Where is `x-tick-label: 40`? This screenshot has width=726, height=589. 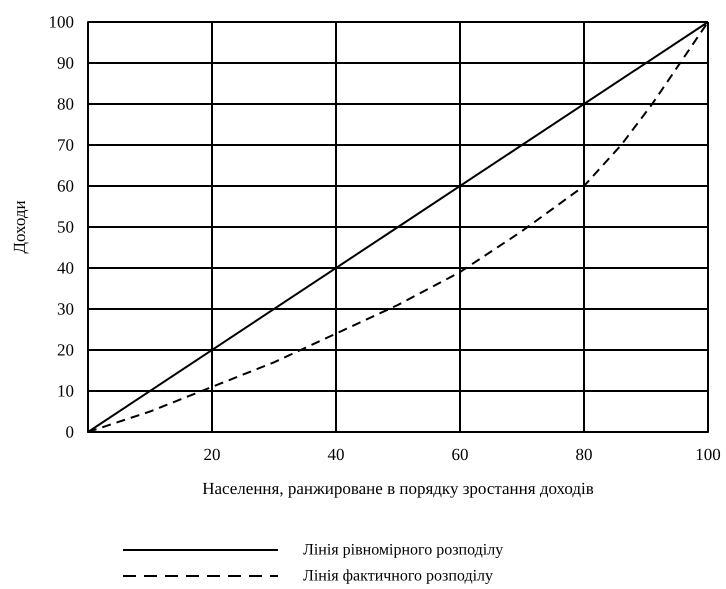 x-tick-label: 40 is located at coordinates (336, 454).